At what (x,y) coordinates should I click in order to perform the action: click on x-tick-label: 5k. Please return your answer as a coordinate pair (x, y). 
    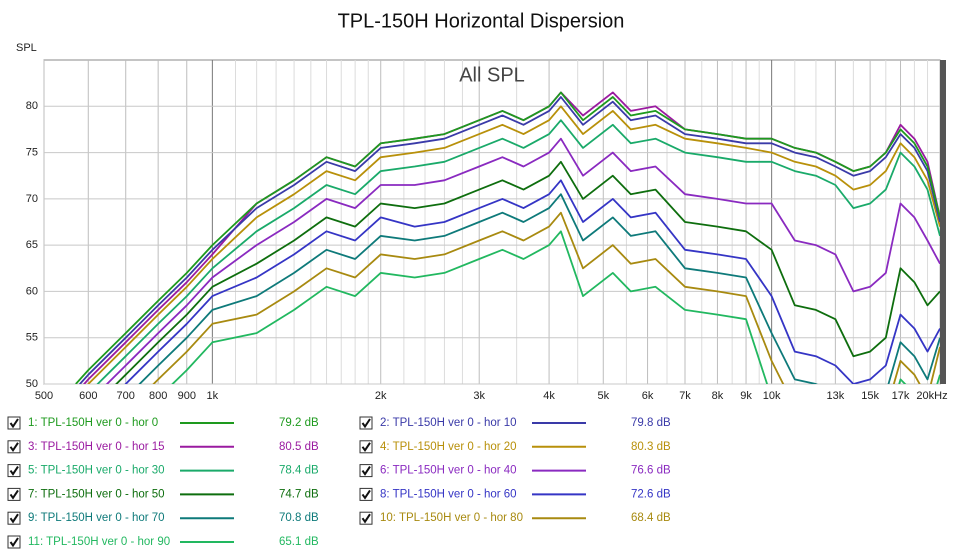
    Looking at the image, I should click on (603, 396).